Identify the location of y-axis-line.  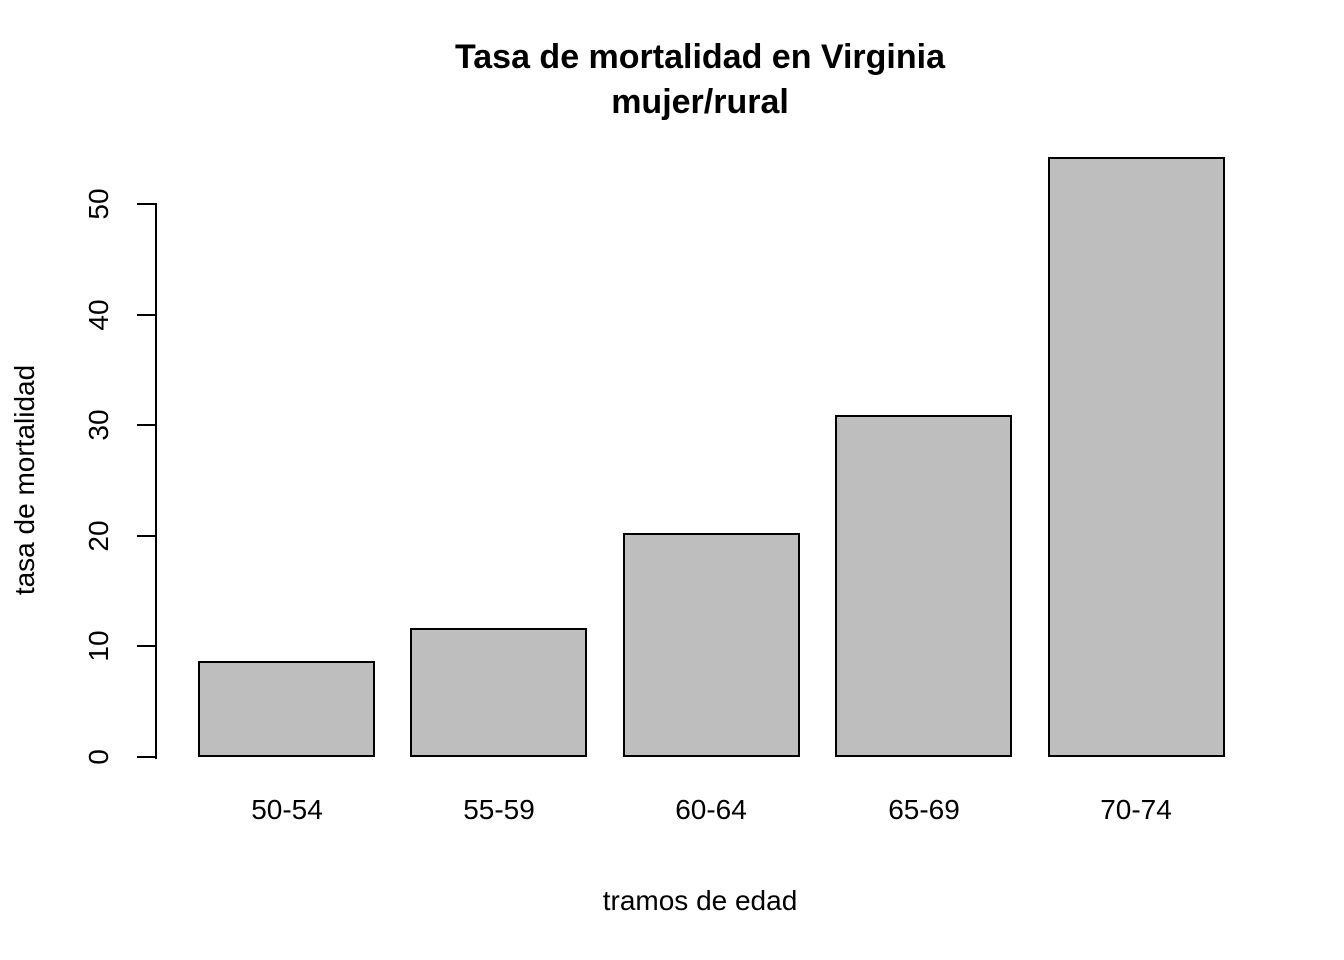
(156, 481).